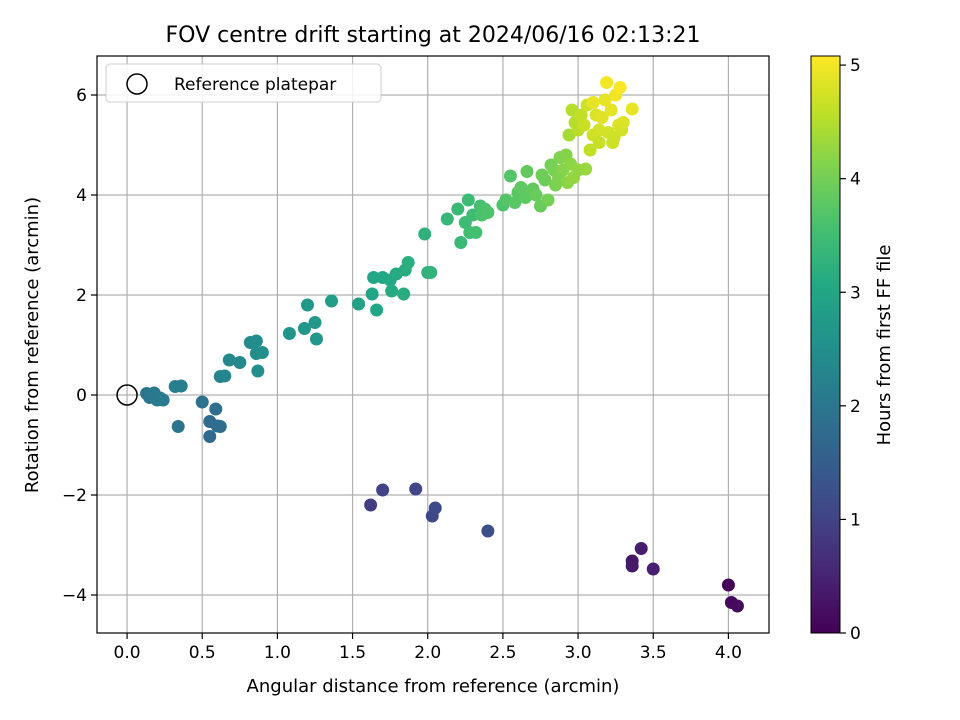 This screenshot has width=960, height=720. Describe the element at coordinates (855, 520) in the screenshot. I see `colorbar-tick-label: 1` at that location.